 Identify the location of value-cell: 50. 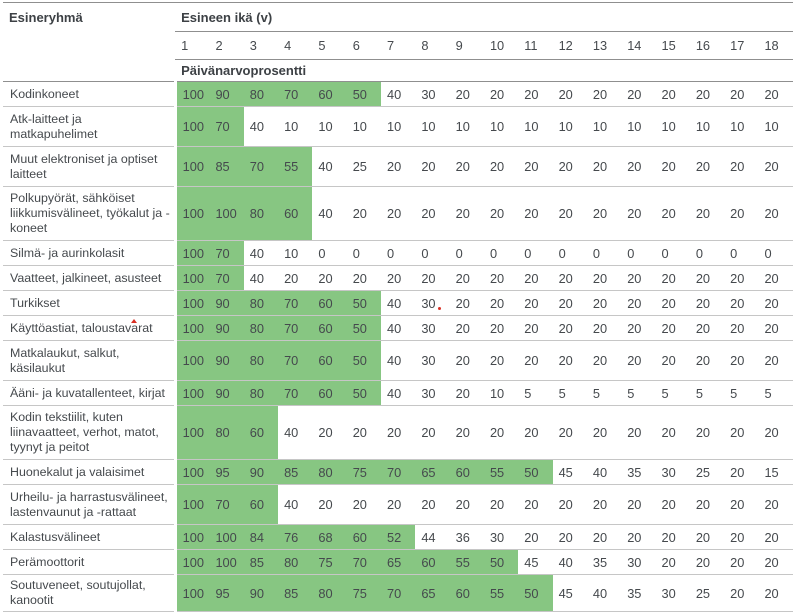
(501, 562).